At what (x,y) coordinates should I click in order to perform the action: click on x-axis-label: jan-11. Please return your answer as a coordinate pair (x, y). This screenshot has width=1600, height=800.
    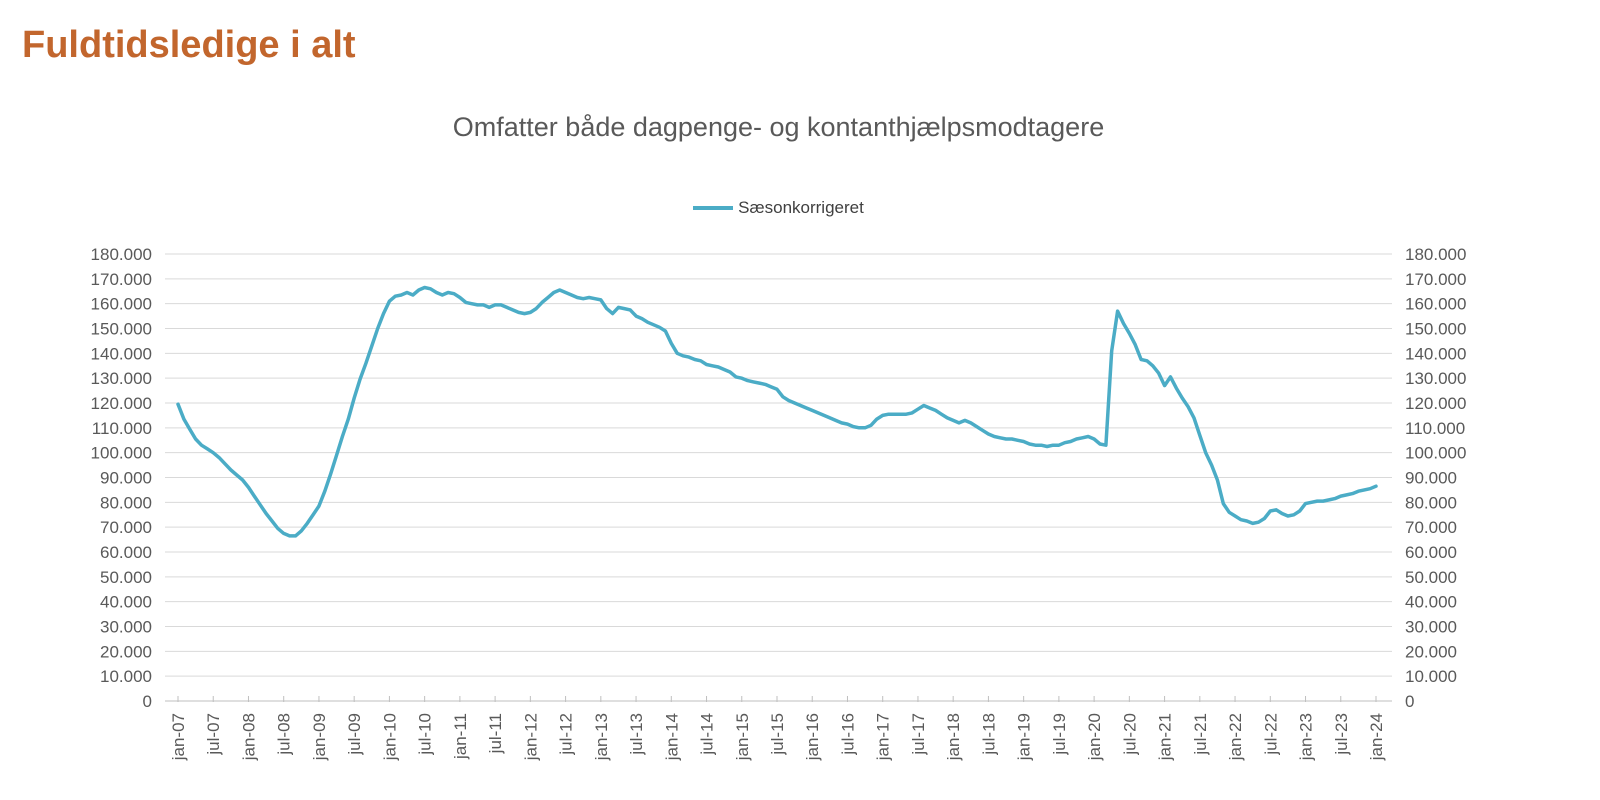
    Looking at the image, I should click on (460, 736).